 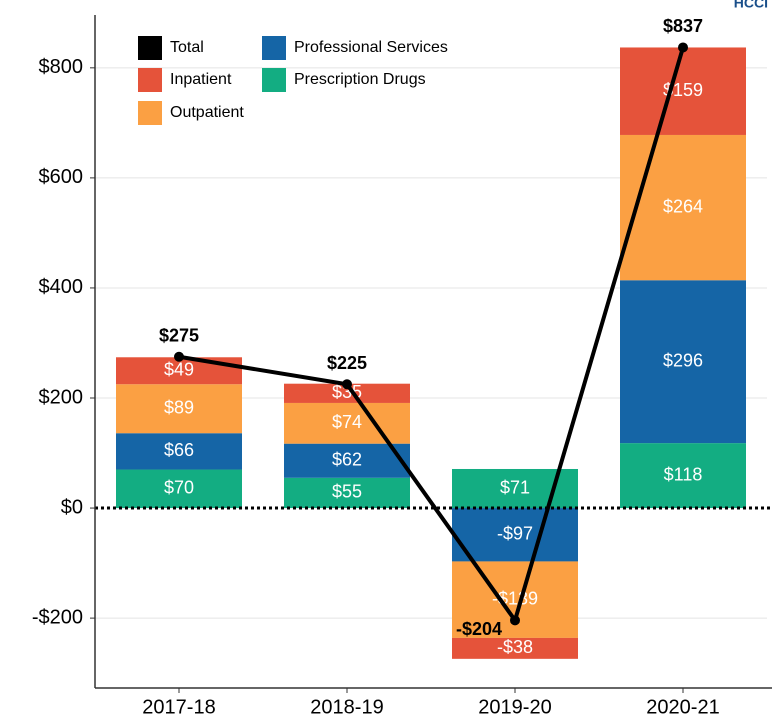 I want to click on bar-value-label: -$97, so click(x=515, y=533).